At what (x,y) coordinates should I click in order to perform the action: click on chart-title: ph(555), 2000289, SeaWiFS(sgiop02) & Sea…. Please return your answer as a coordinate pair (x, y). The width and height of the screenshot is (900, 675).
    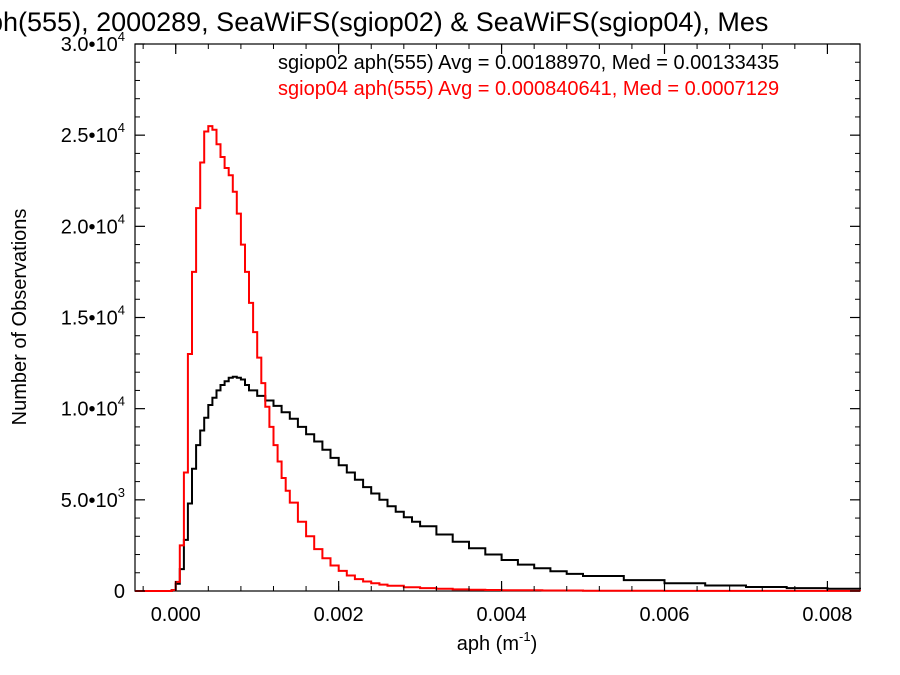
    Looking at the image, I should click on (384, 22).